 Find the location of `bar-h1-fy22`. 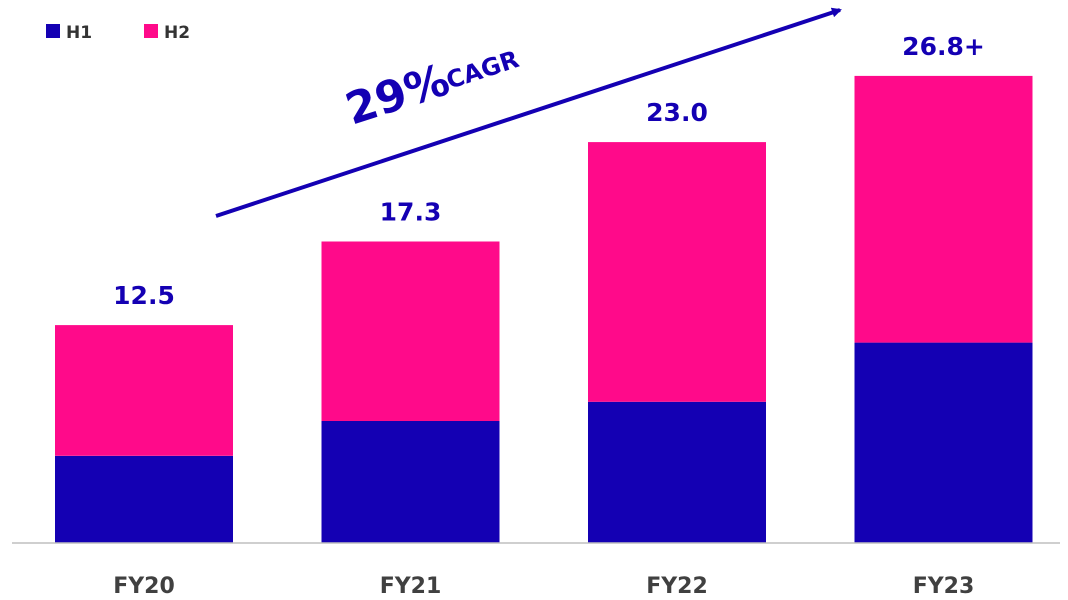

bar-h1-fy22 is located at coordinates (677, 472).